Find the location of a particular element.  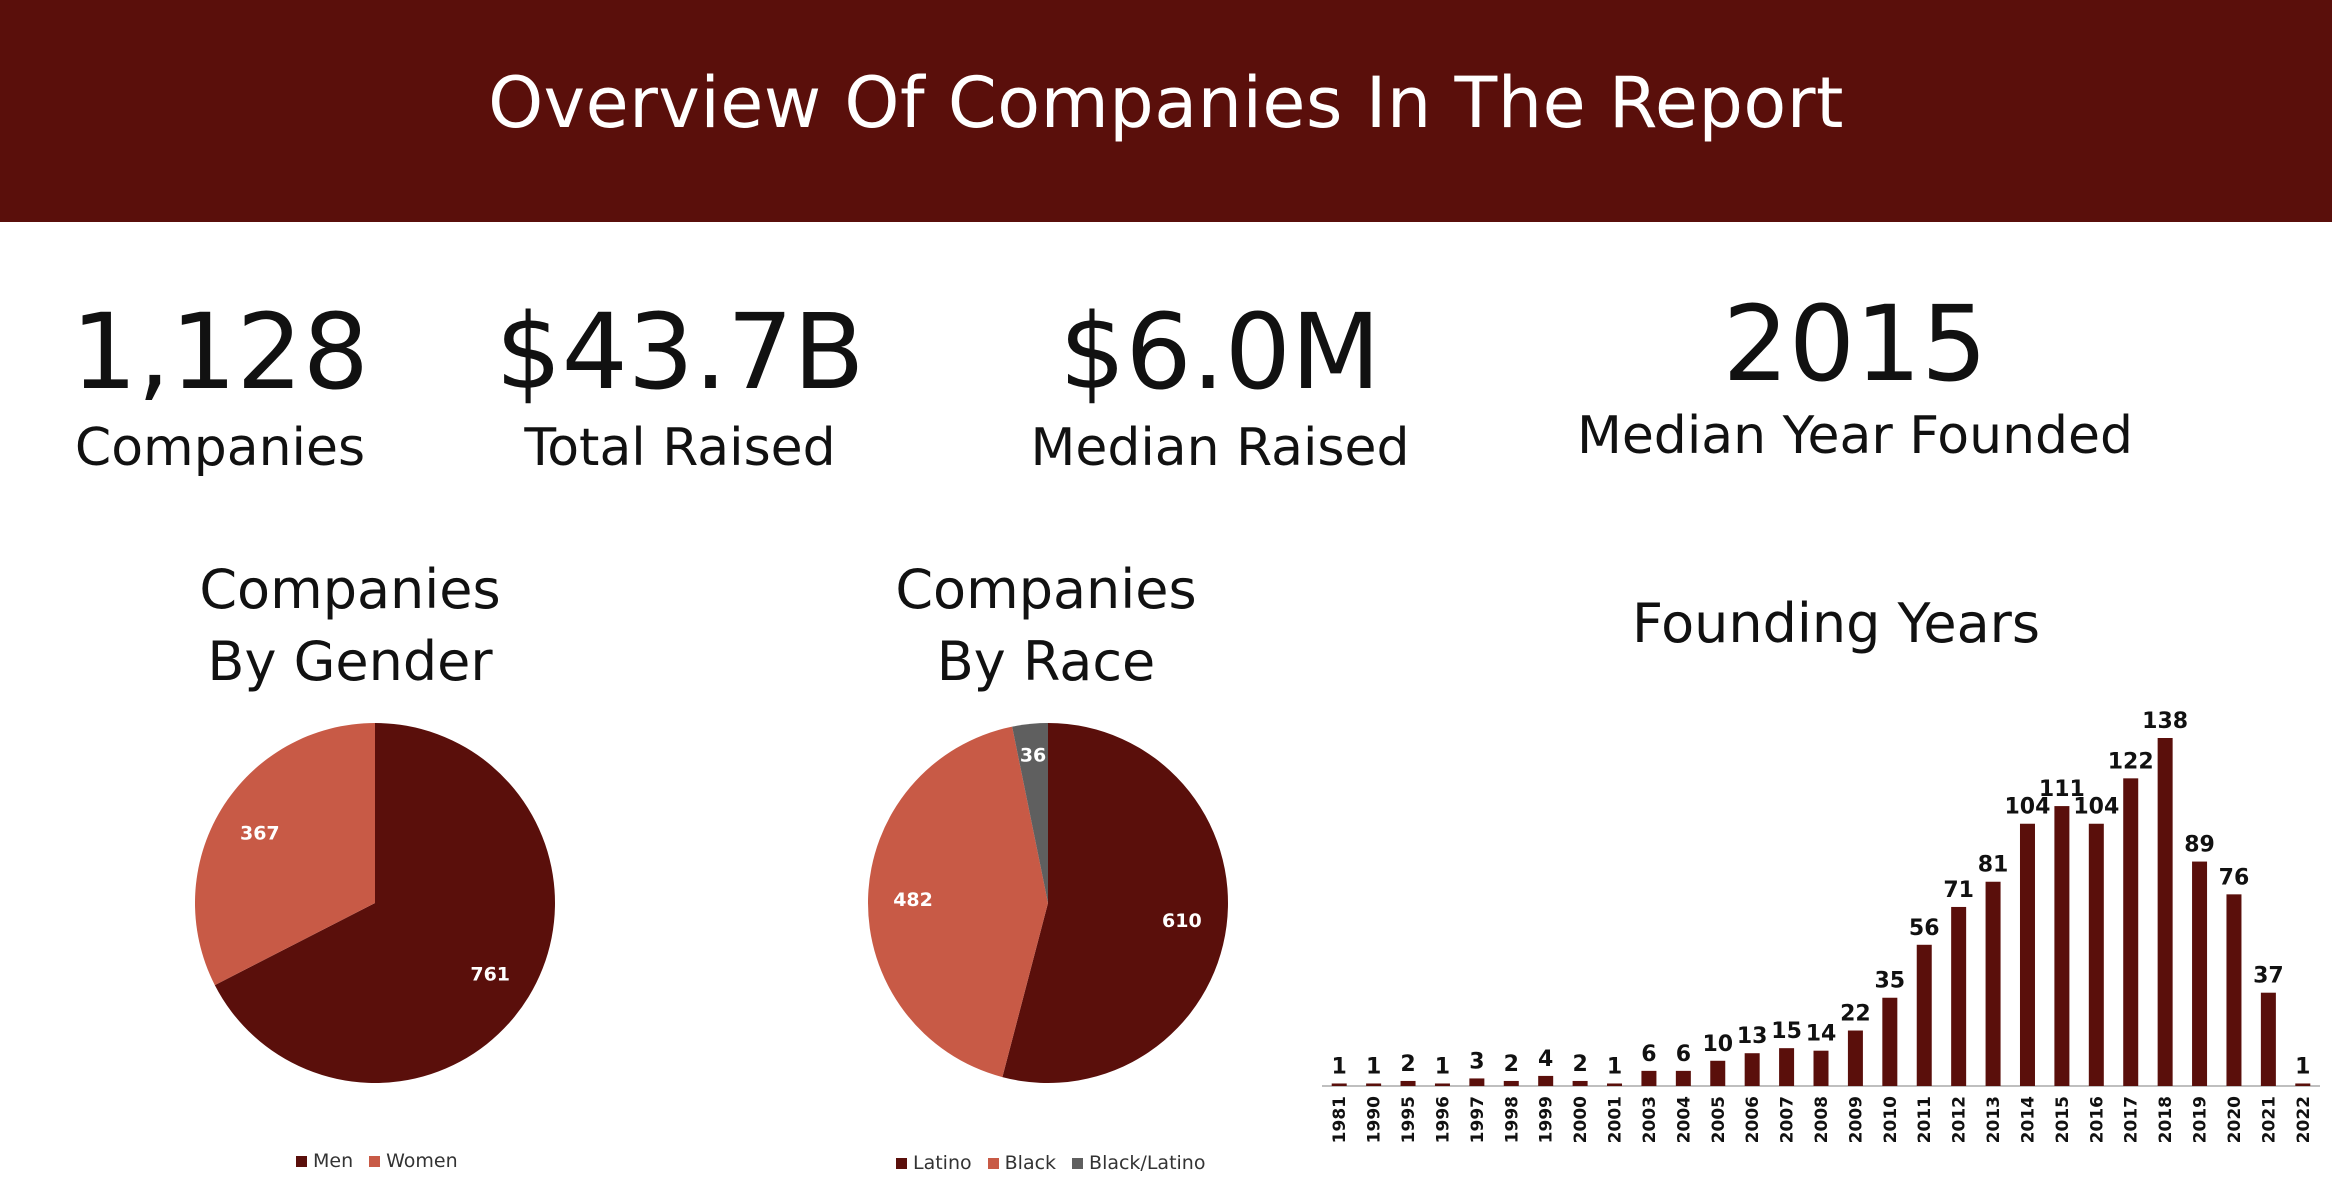

x-tick-label-1997: 1997 is located at coordinates (1478, 1119).